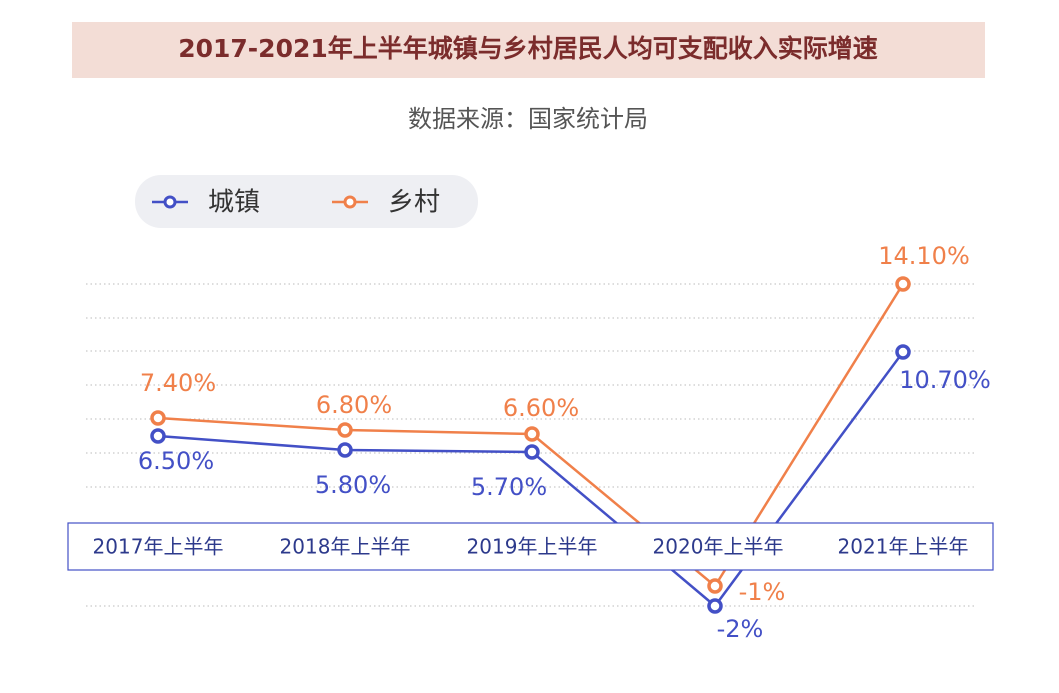 The image size is (1059, 693). What do you see at coordinates (176, 461) in the screenshot?
I see `value-label: 6.50%` at bounding box center [176, 461].